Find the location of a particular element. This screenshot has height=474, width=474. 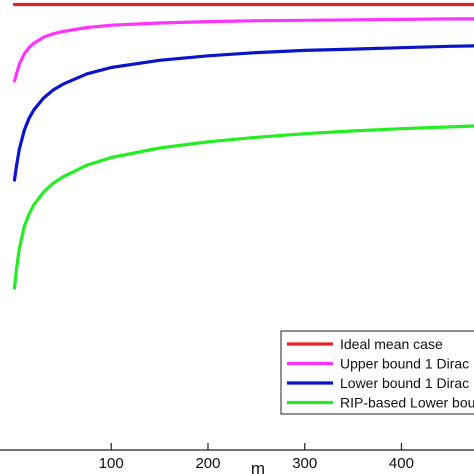

x-tick-label: 200 is located at coordinates (207, 463).